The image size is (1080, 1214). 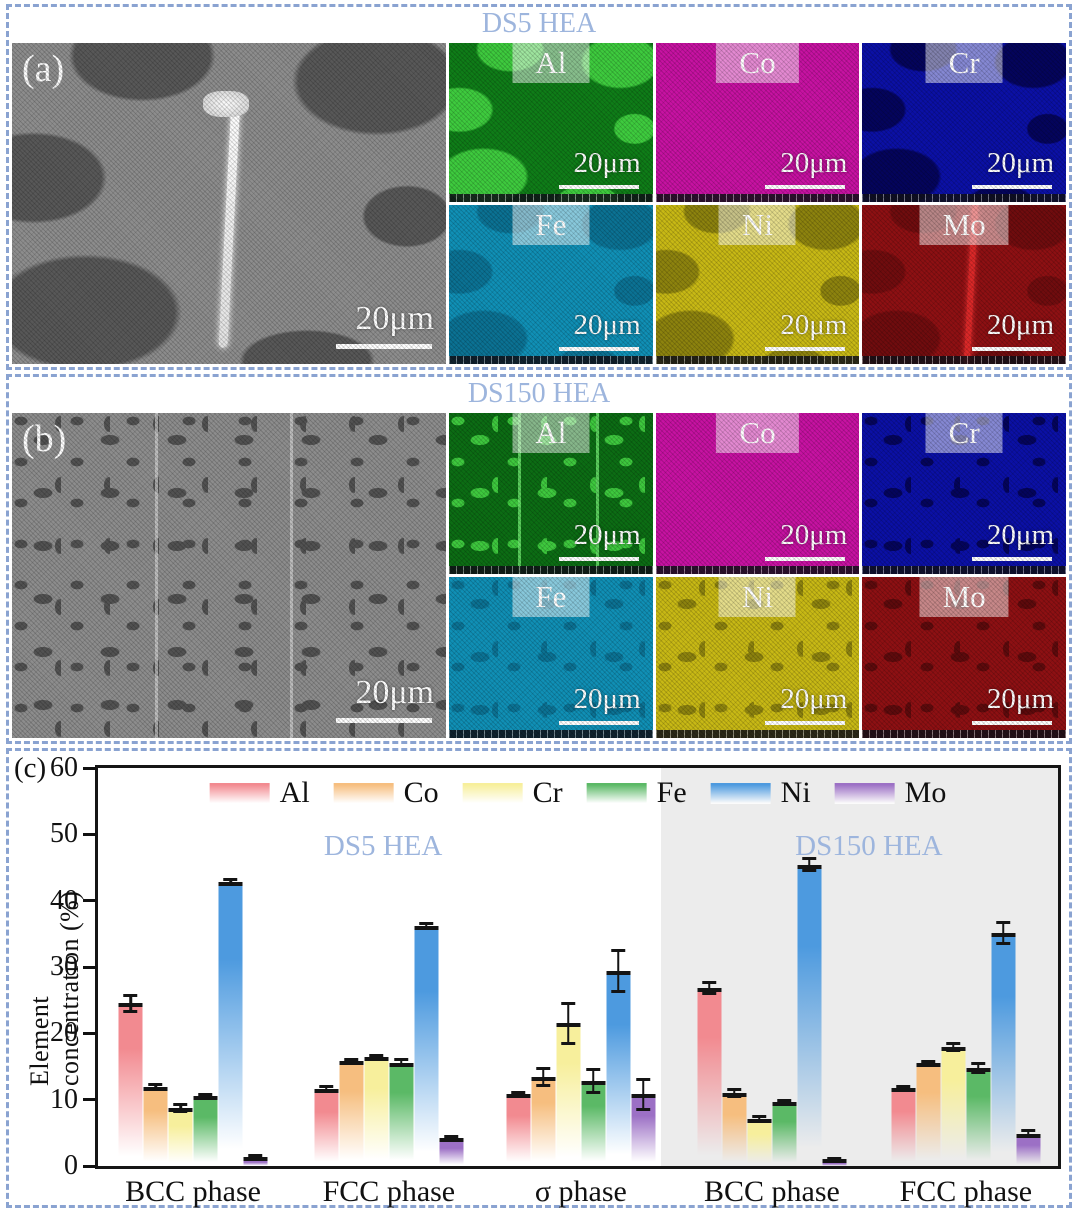 What do you see at coordinates (757, 433) in the screenshot?
I see `element-chip: Co` at bounding box center [757, 433].